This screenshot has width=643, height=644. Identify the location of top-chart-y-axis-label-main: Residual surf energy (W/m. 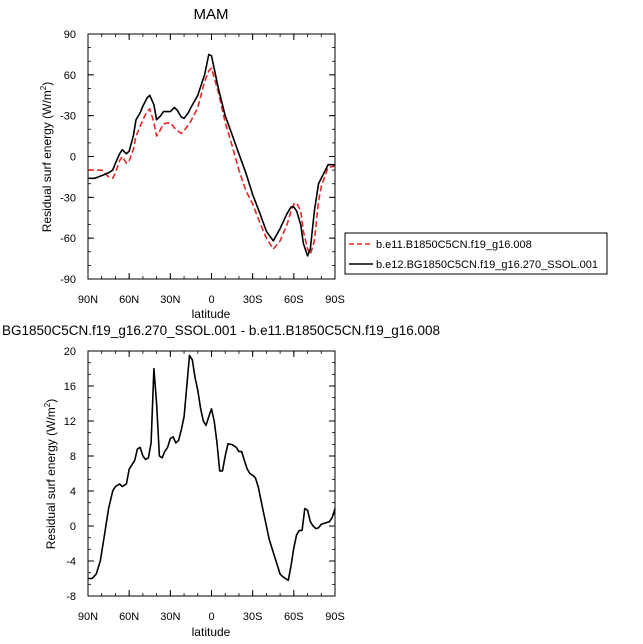
(47, 161).